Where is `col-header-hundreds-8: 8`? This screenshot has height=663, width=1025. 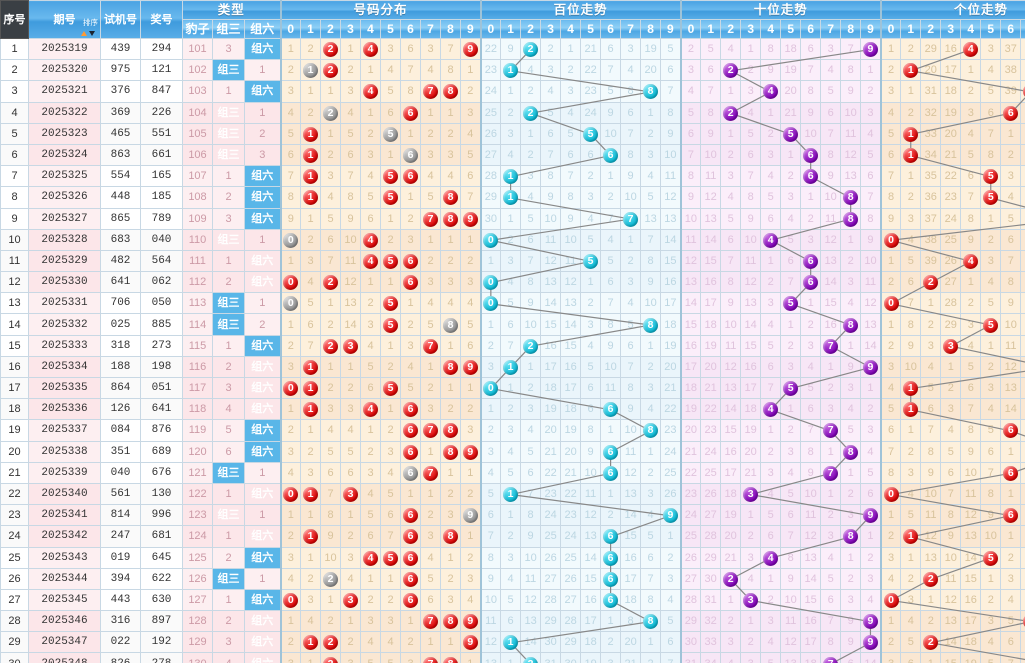 col-header-hundreds-8: 8 is located at coordinates (651, 29).